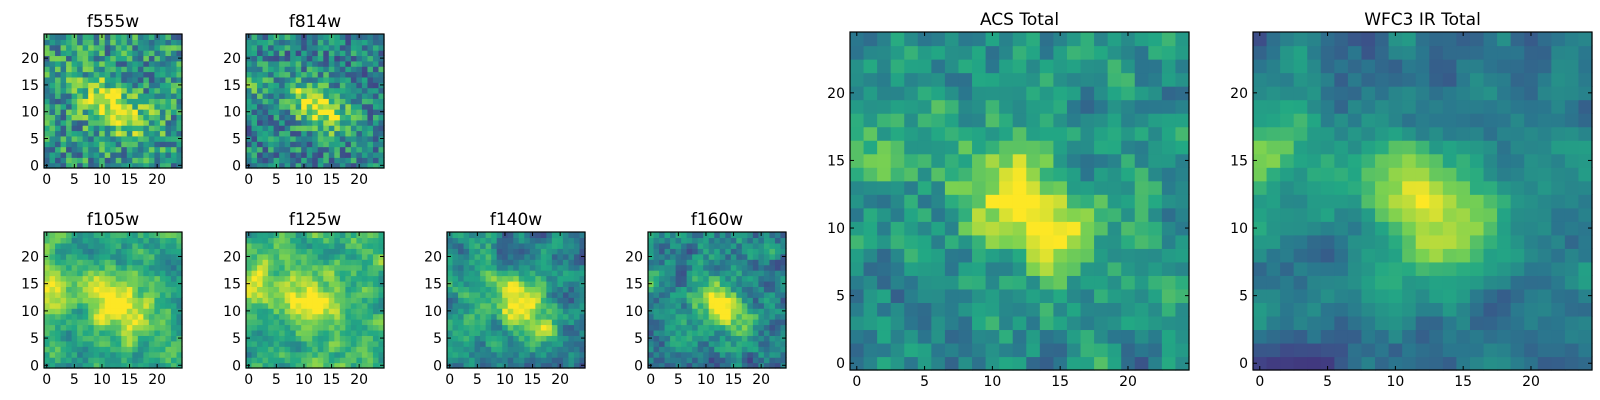 Image resolution: width=1600 pixels, height=400 pixels. What do you see at coordinates (232, 285) in the screenshot?
I see `y-tick-label: 15` at bounding box center [232, 285].